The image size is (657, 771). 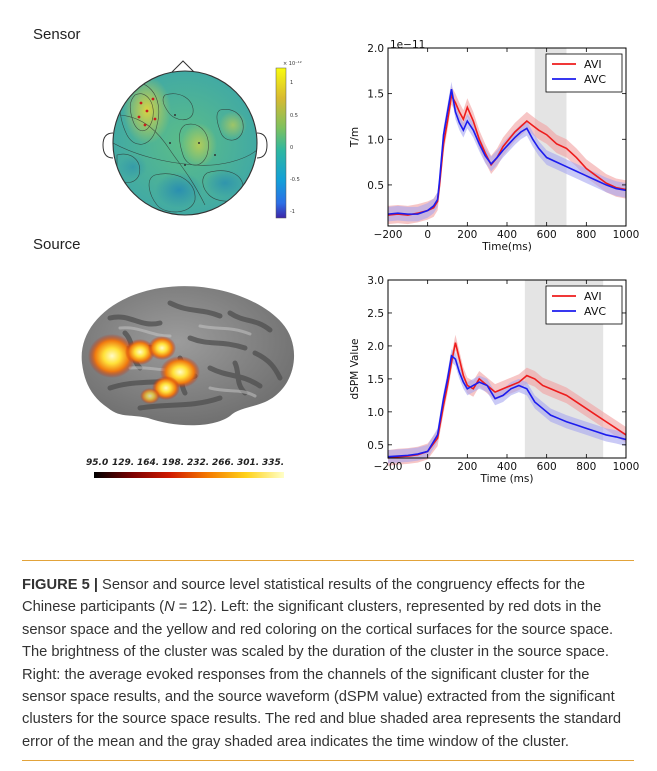 What do you see at coordinates (123, 463) in the screenshot?
I see `brain-colorbar-tick: 129.` at bounding box center [123, 463].